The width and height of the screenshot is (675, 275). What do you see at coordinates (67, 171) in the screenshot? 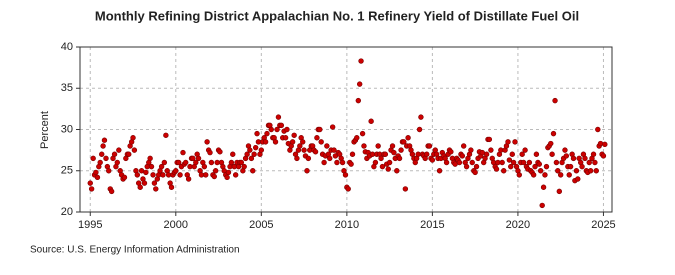
I see `y-tick-label: 25` at bounding box center [67, 171].